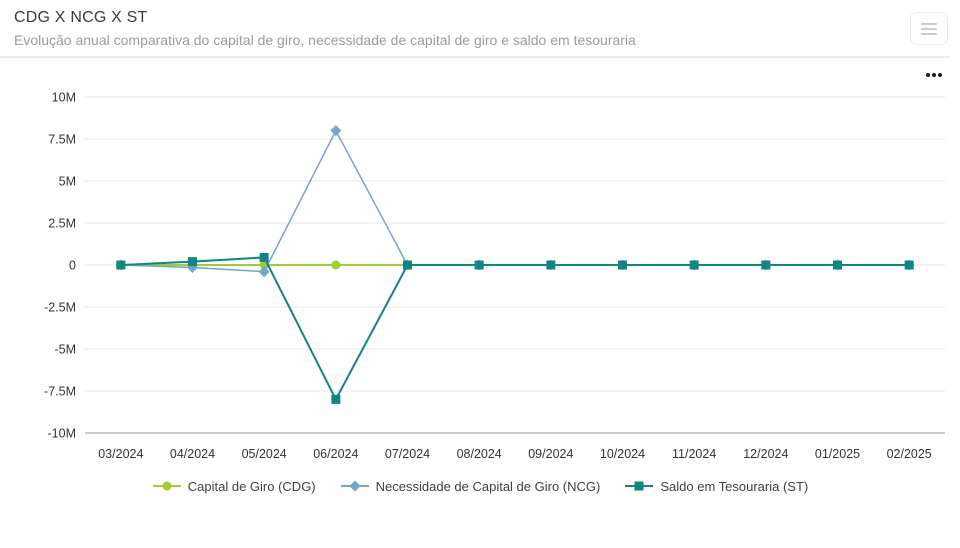 The image size is (960, 548). Describe the element at coordinates (60, 308) in the screenshot. I see `y-axis-label: -2.5M` at that location.